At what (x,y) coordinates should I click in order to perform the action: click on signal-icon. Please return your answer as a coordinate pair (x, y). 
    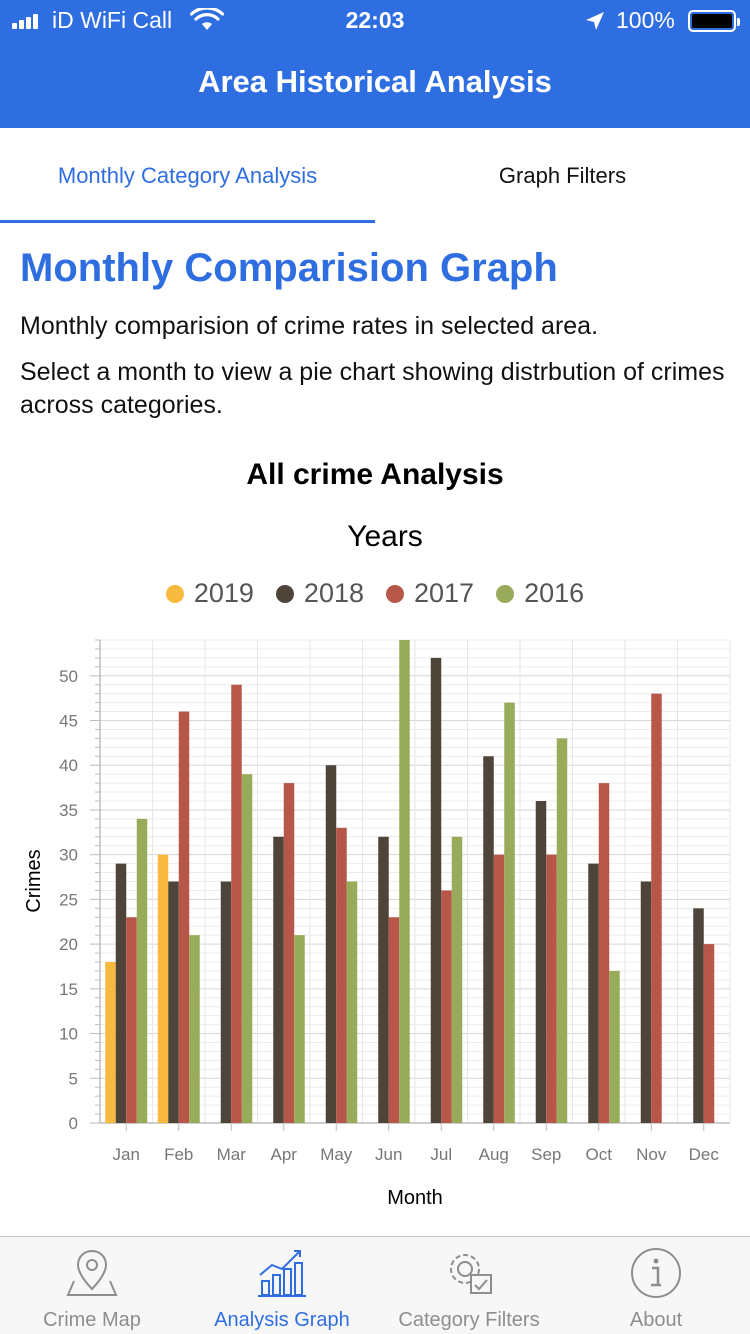
    Looking at the image, I should click on (29, 21).